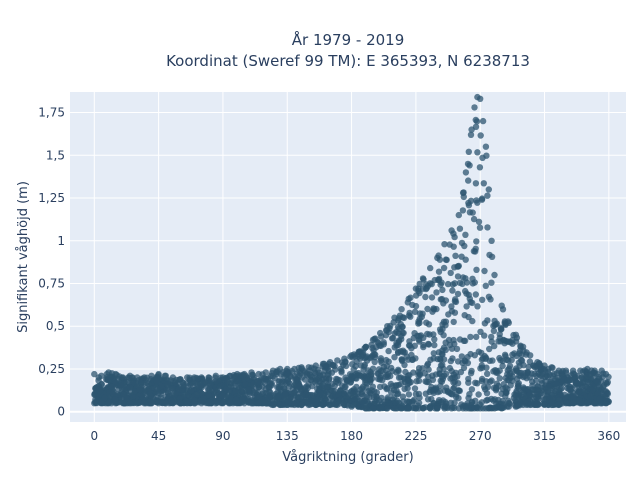 This screenshot has height=480, width=640. Describe the element at coordinates (55, 155) in the screenshot. I see `y-tick-label: 1,5` at that location.